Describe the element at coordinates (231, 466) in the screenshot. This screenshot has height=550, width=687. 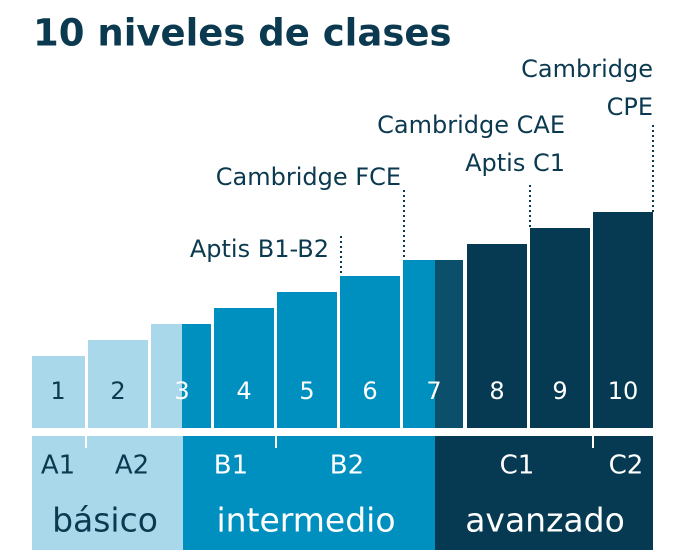
I see `cefr-label: B1` at that location.